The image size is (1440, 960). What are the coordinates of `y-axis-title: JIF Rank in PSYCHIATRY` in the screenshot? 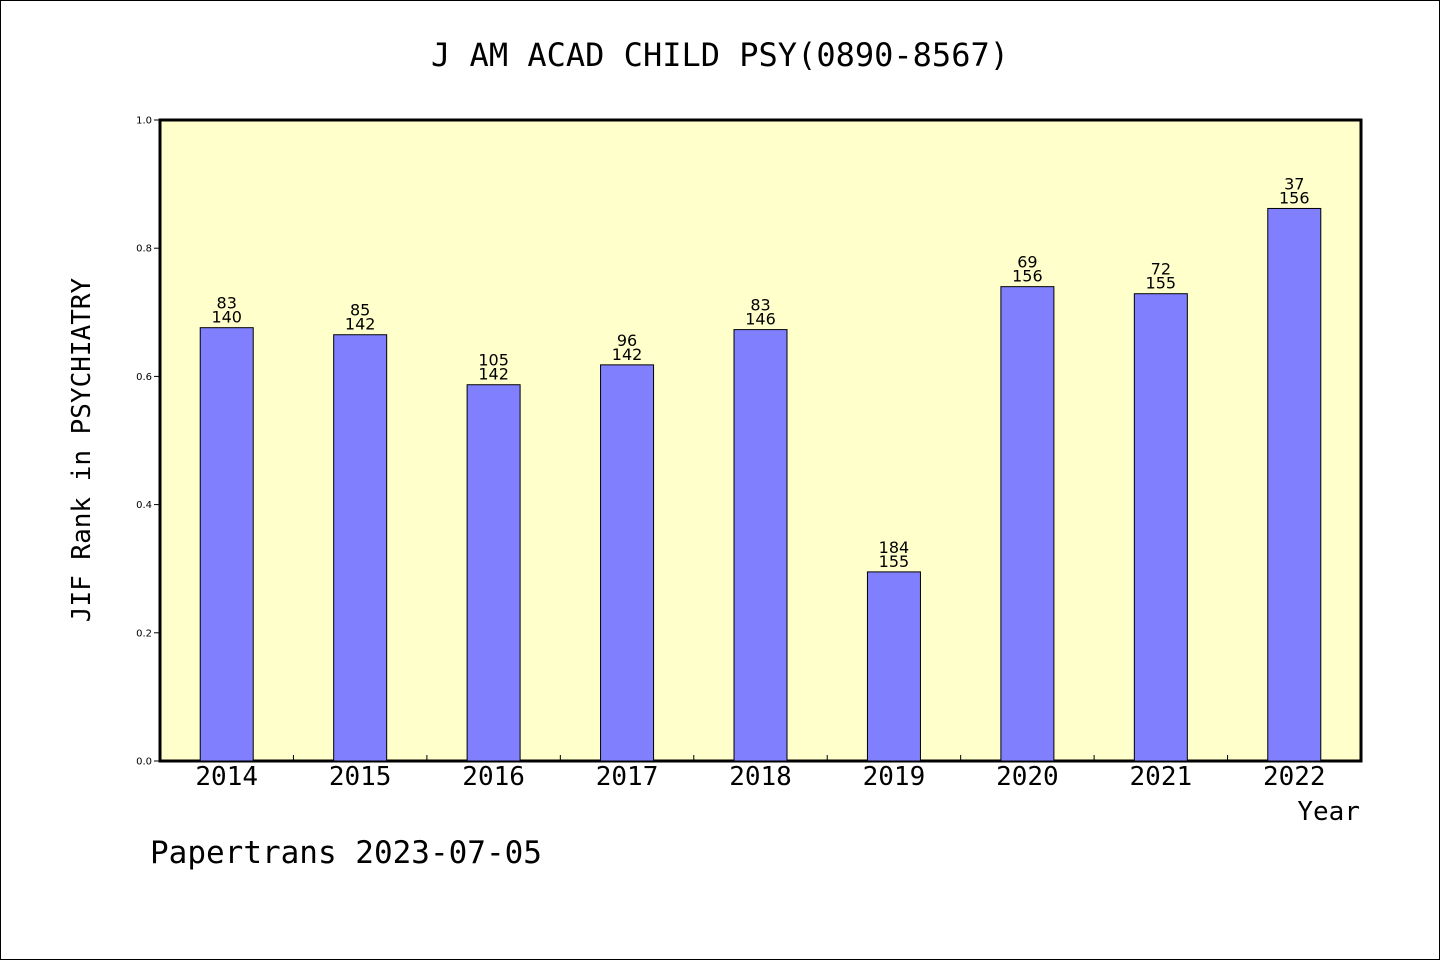 It's located at (82, 449).